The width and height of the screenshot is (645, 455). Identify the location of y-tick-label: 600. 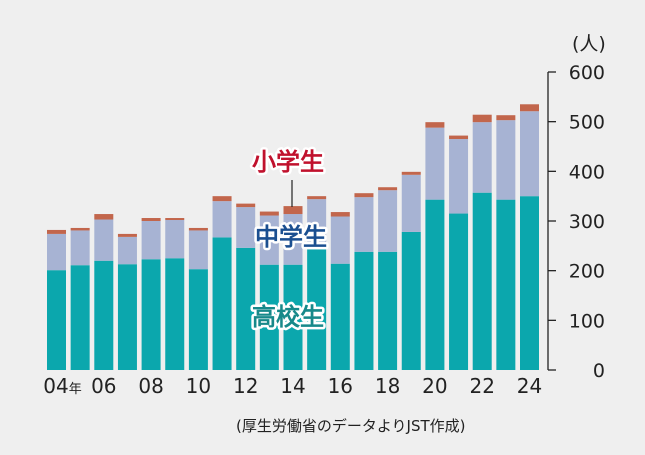
(587, 73).